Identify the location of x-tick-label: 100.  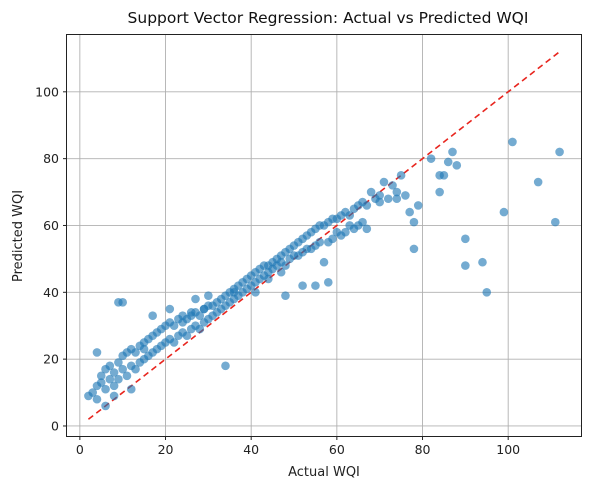
(508, 449).